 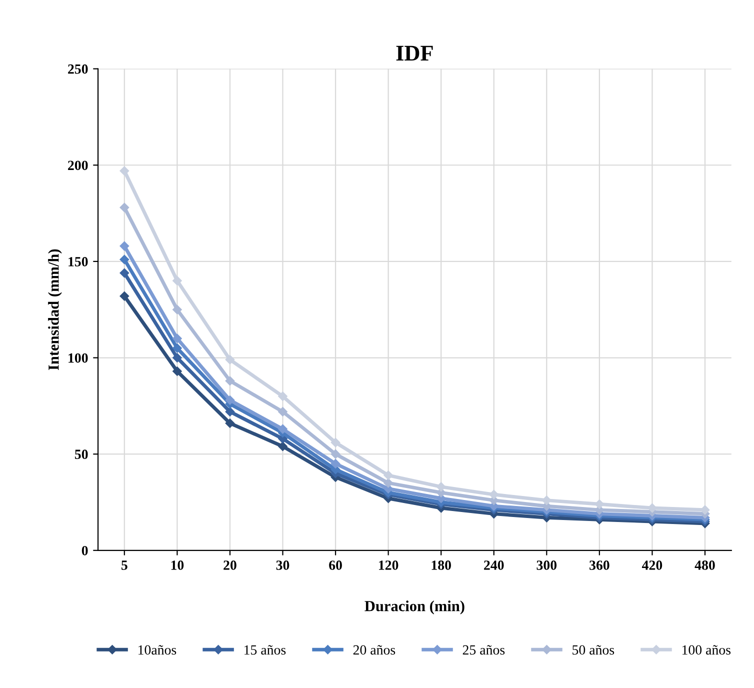 What do you see at coordinates (441, 565) in the screenshot?
I see `x-tick-label: 180` at bounding box center [441, 565].